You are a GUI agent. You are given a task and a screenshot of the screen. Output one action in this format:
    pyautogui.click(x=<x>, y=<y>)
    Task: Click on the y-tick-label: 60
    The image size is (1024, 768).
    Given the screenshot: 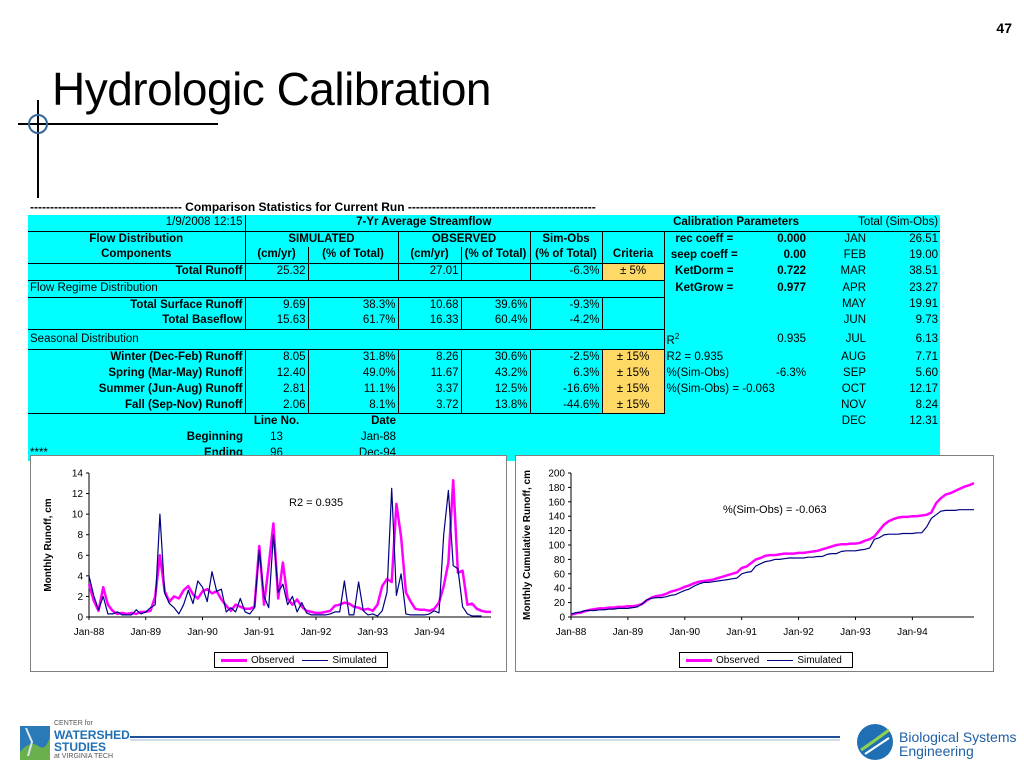 What is the action you would take?
    pyautogui.click(x=560, y=574)
    